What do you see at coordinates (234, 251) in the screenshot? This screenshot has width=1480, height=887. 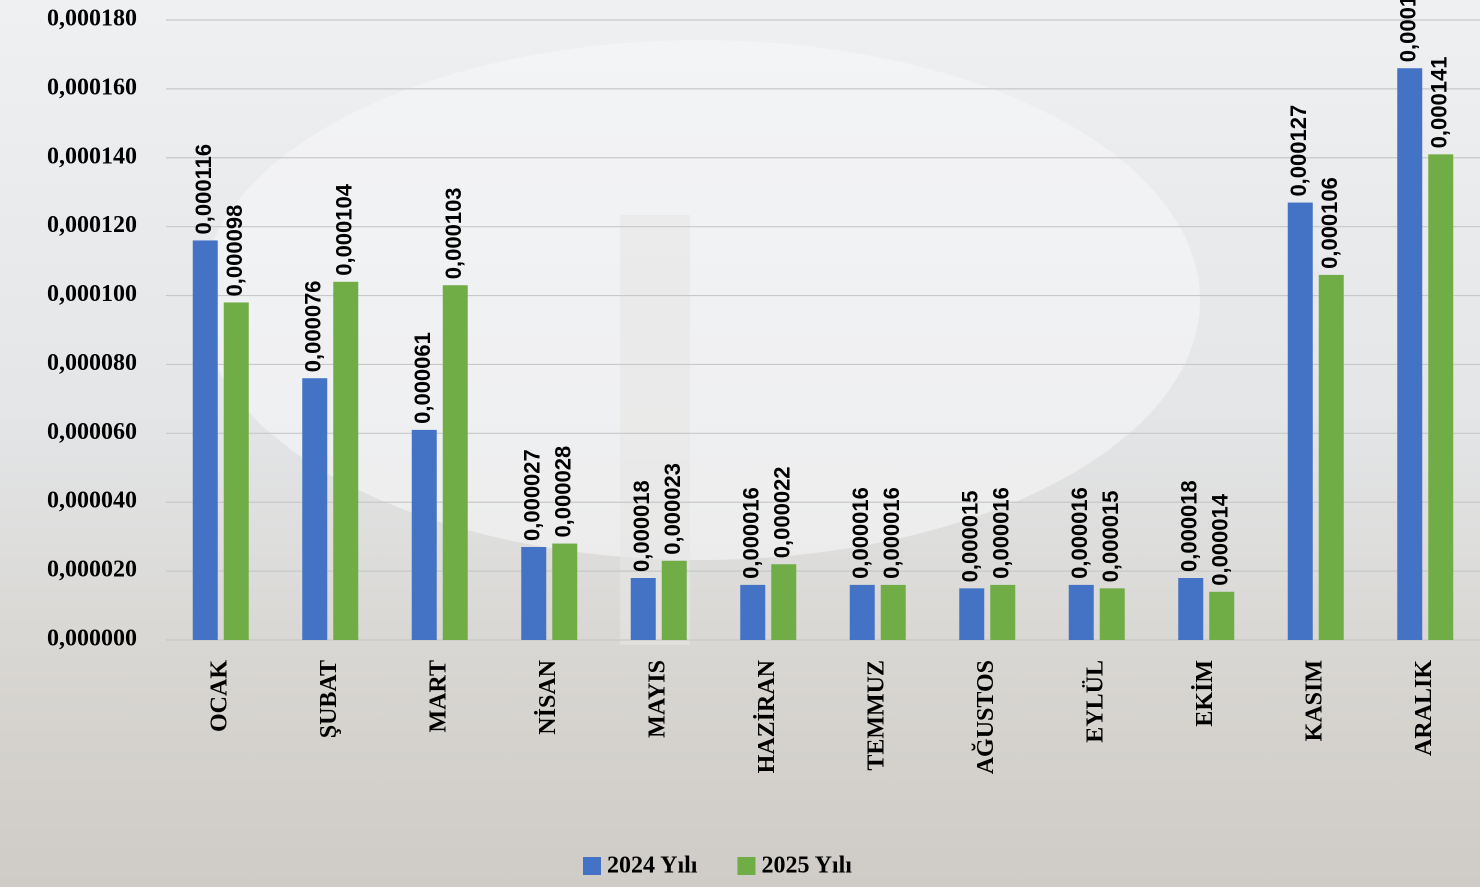 I see `value-label: 0,000098` at bounding box center [234, 251].